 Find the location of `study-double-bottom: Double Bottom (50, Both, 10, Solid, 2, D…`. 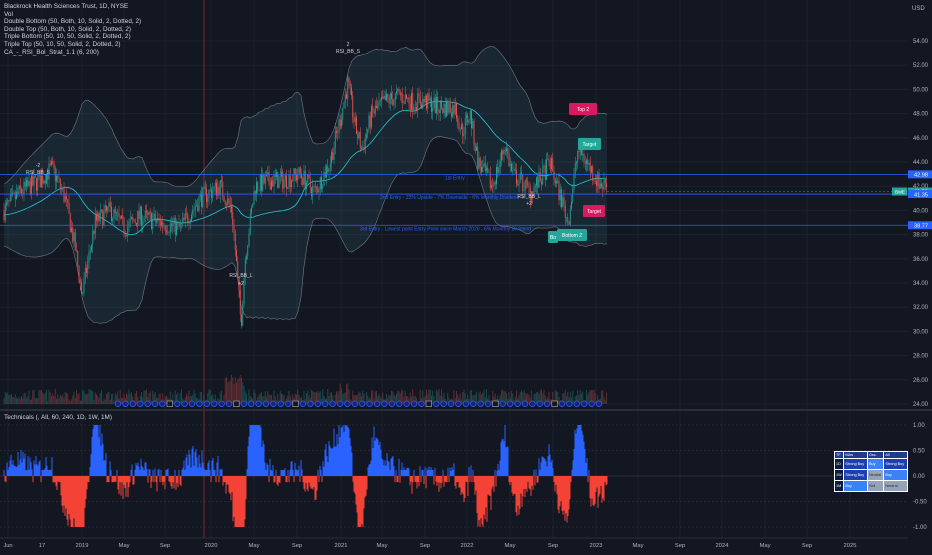

study-double-bottom: Double Bottom (50, Both, 10, Solid, 2, D… is located at coordinates (73, 22).